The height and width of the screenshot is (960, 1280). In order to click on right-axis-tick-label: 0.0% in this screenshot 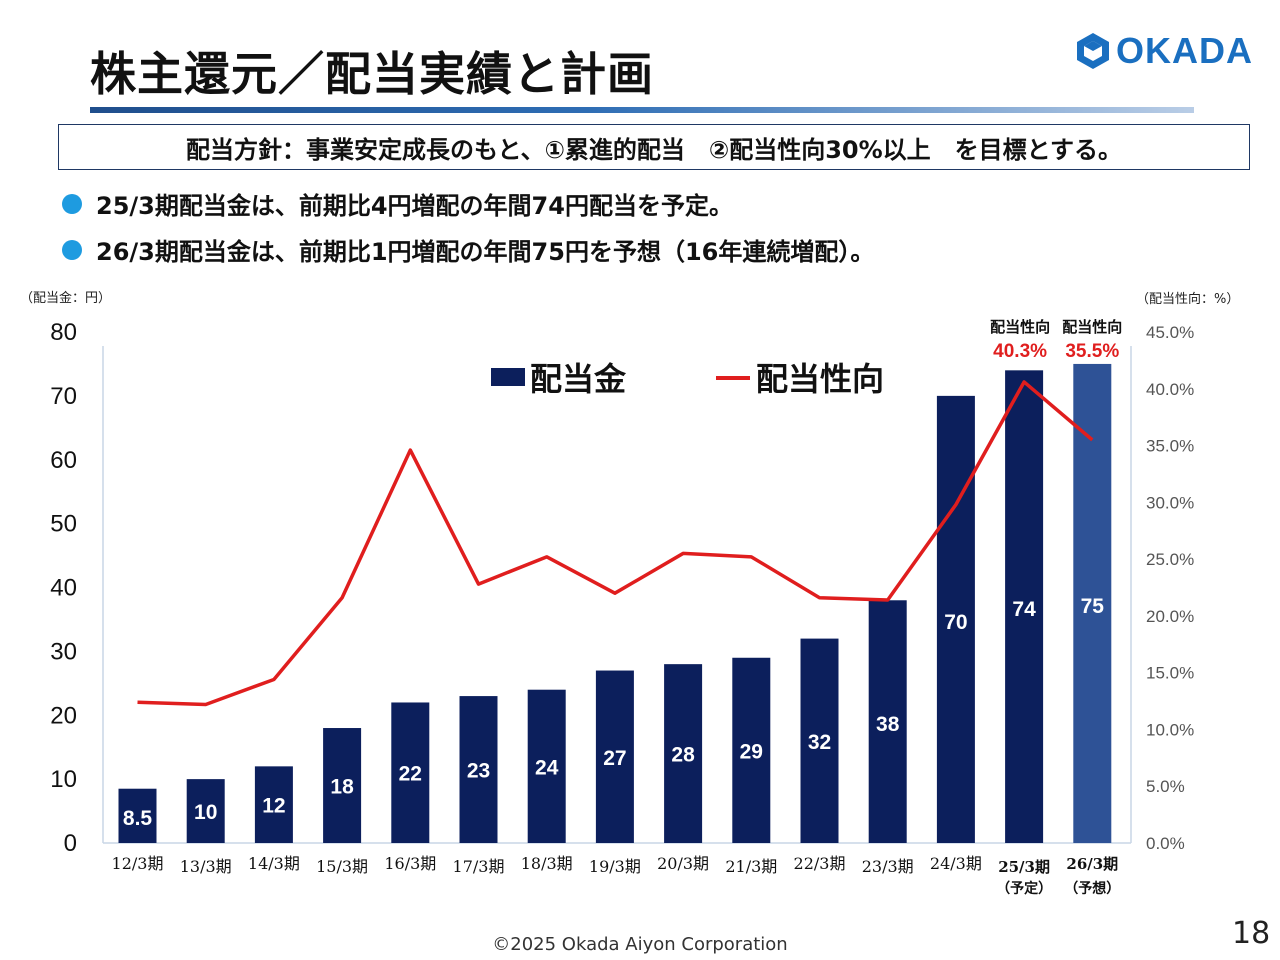, I will do `click(1165, 843)`.